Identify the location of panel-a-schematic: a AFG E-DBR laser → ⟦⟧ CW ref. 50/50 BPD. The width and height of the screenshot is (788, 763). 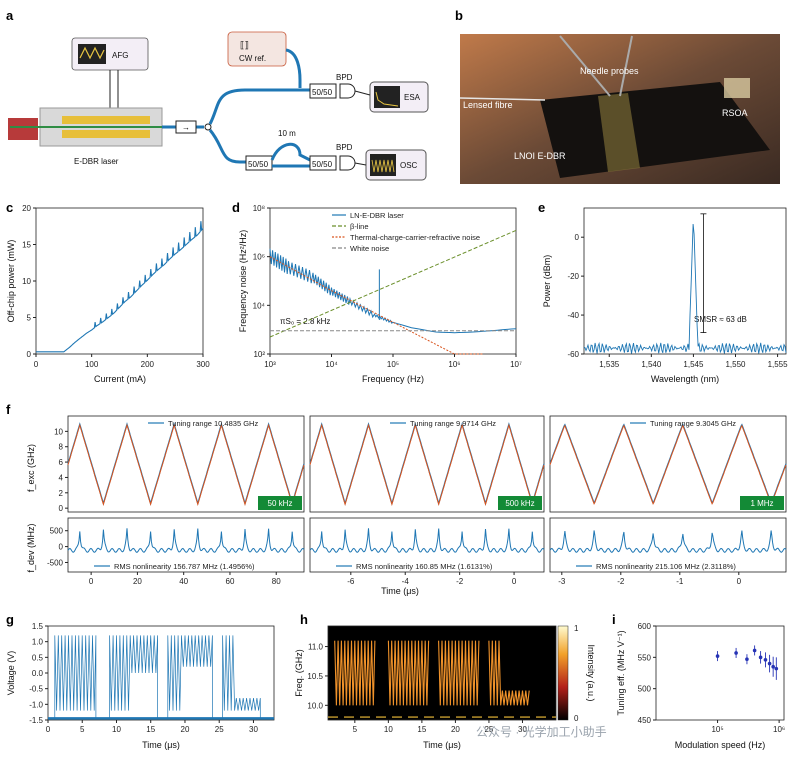
(217, 94).